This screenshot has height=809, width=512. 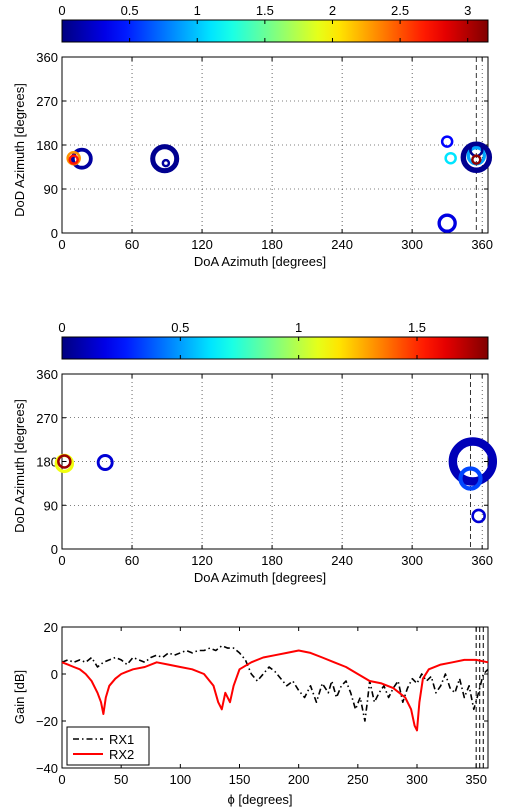 What do you see at coordinates (47, 721) in the screenshot?
I see `y-tick-label: −20` at bounding box center [47, 721].